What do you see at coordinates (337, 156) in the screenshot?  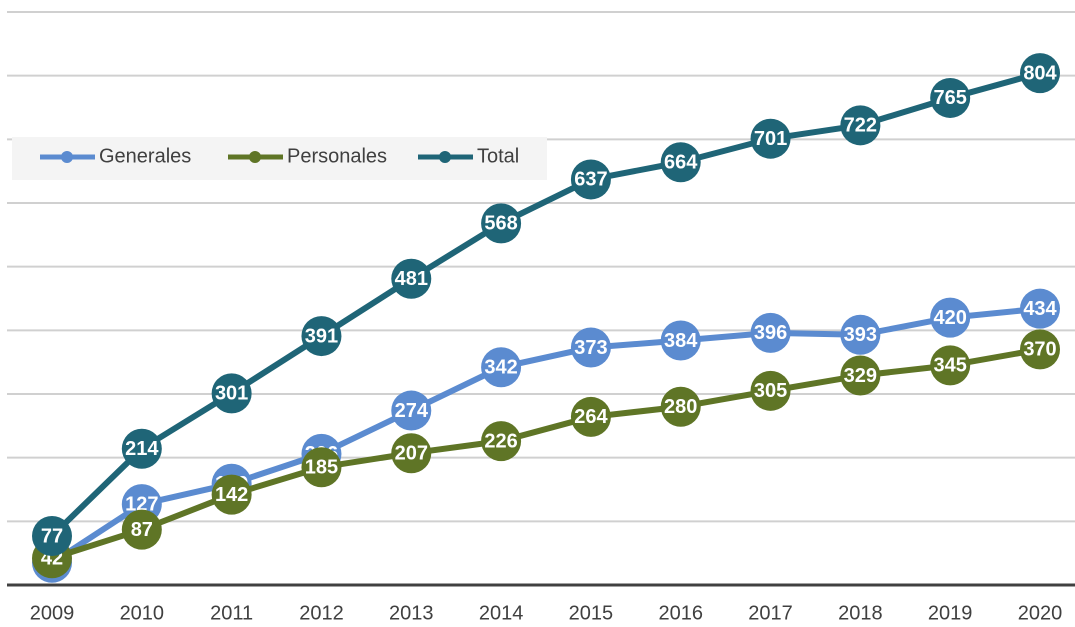 I see `legend-label: Personales` at bounding box center [337, 156].